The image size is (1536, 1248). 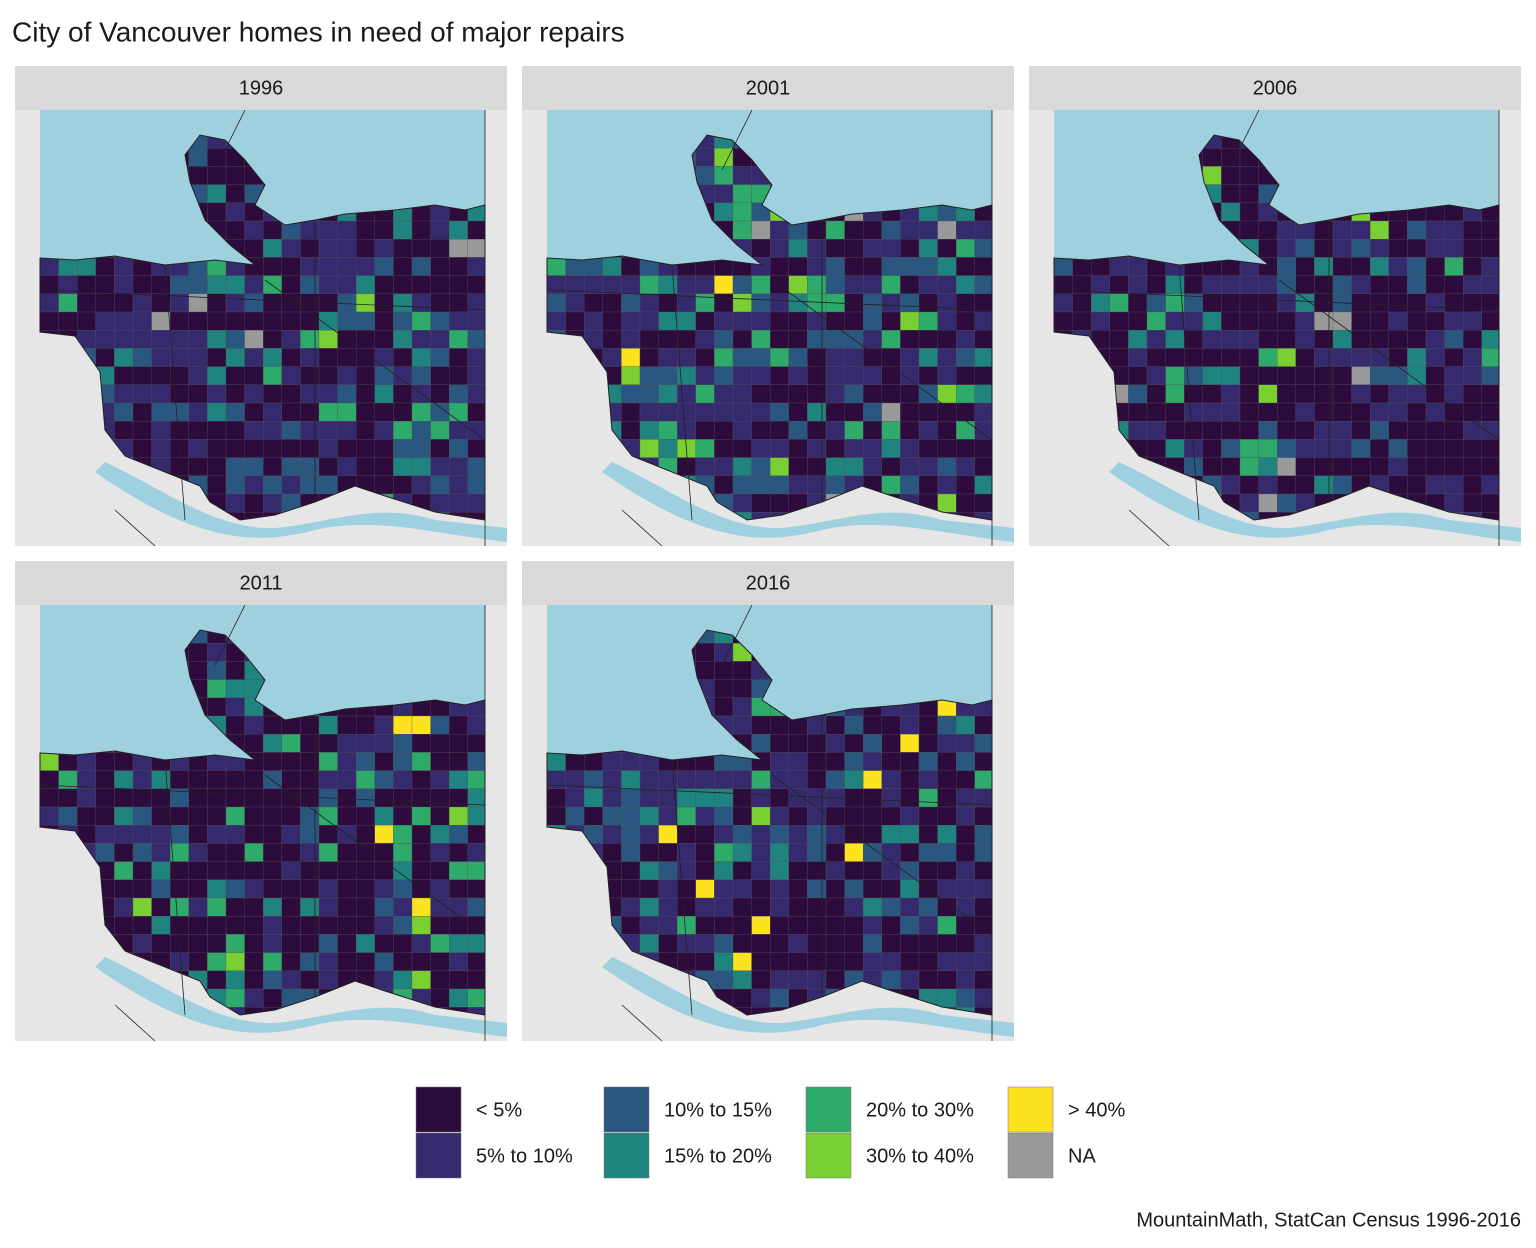 What do you see at coordinates (438, 1109) in the screenshot?
I see `legend-key` at bounding box center [438, 1109].